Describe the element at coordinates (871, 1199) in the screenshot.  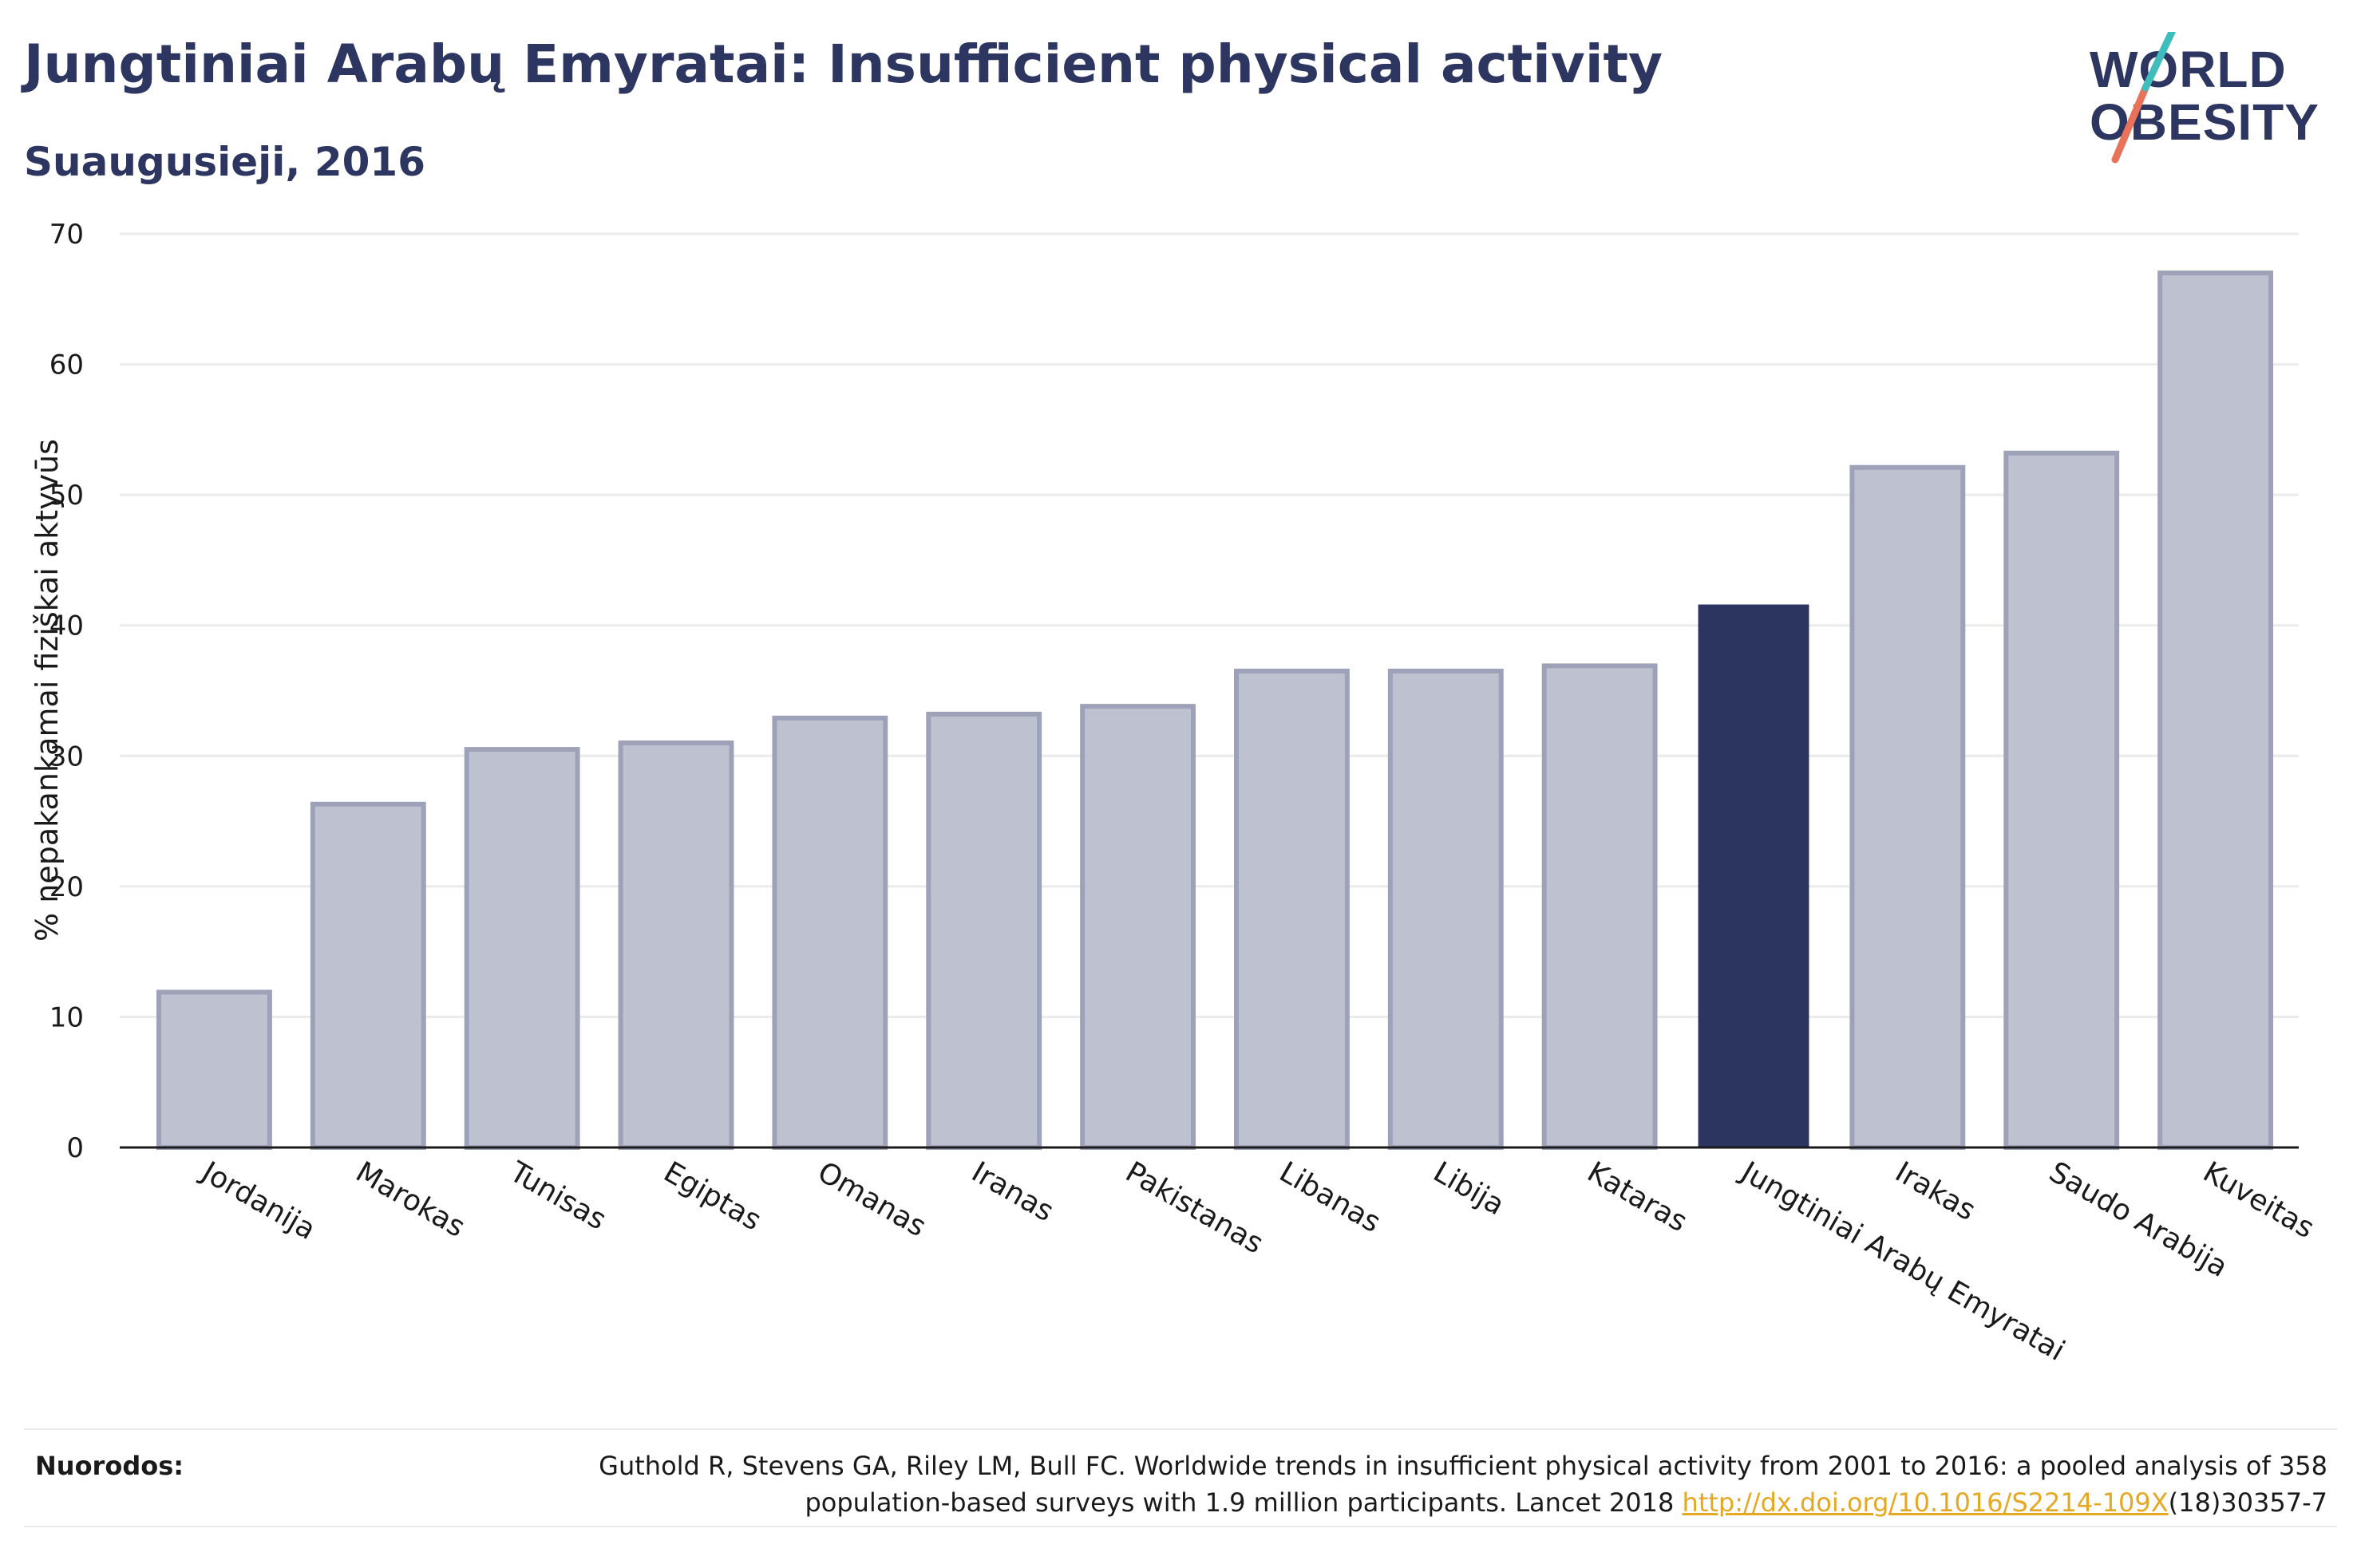
I see `x-tick-label: Omanas` at that location.